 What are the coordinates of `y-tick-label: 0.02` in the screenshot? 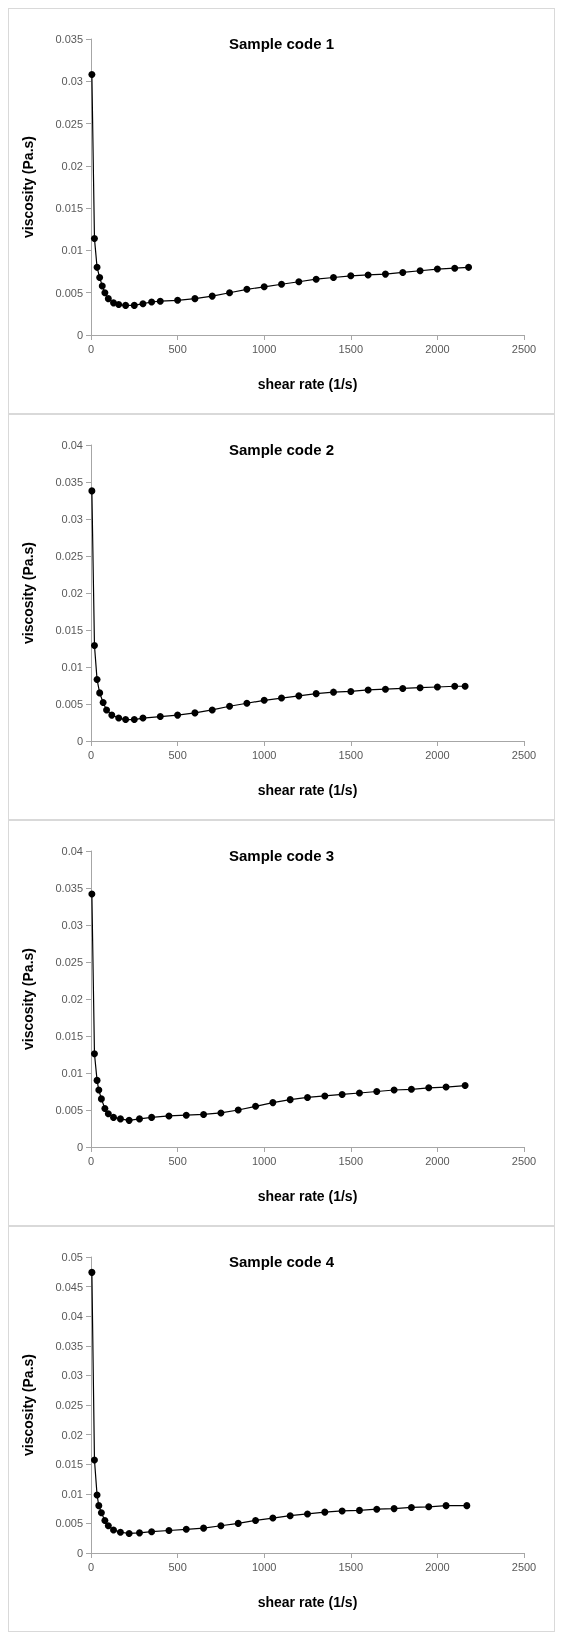 It's located at (72, 165).